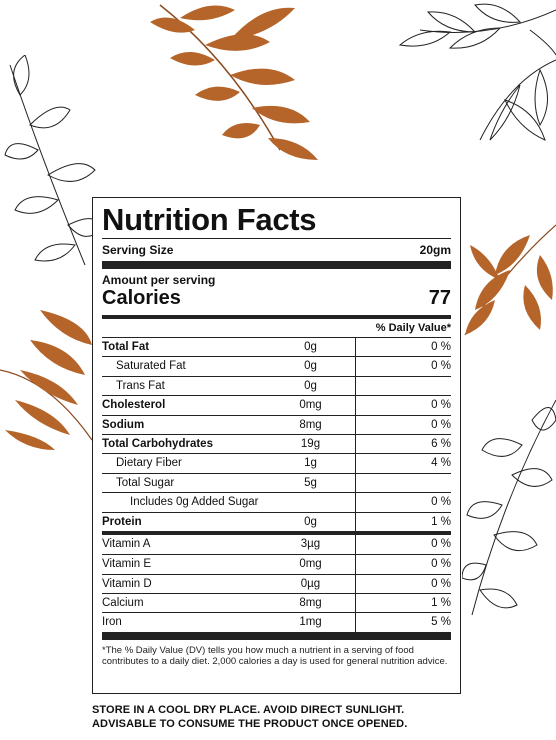  Describe the element at coordinates (276, 544) in the screenshot. I see `vitamin-row-a: Vitamin A 3µg 0 %` at that location.